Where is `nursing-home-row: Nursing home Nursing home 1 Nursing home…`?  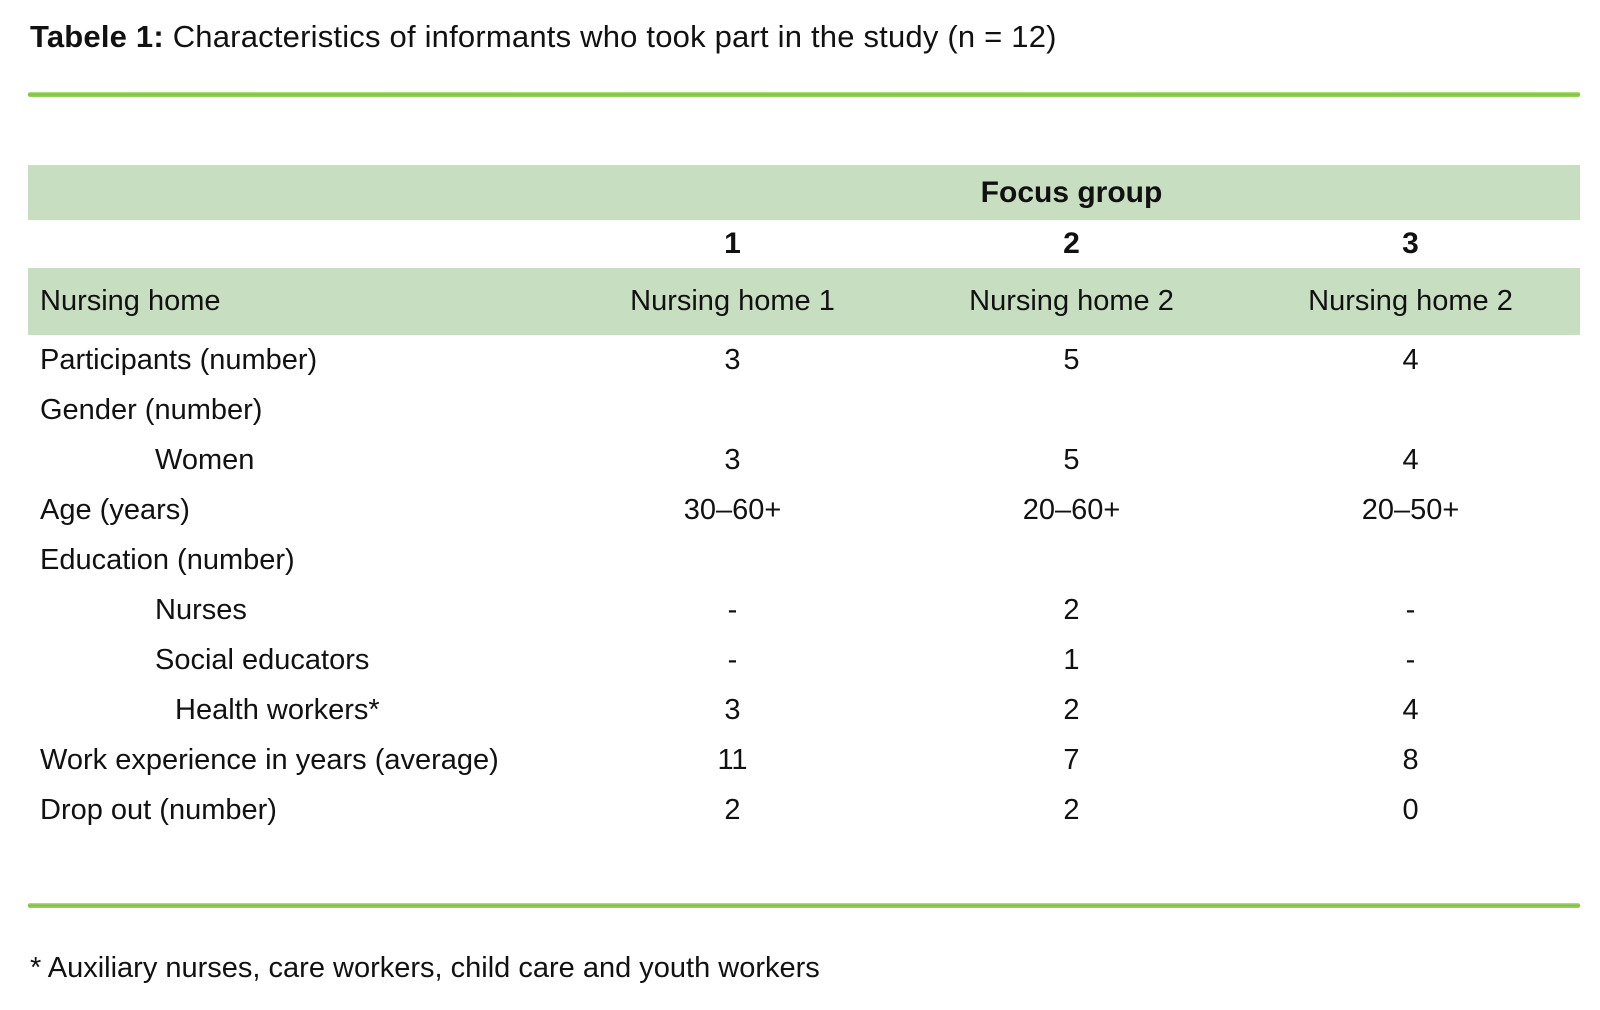
nursing-home-row: Nursing home Nursing home 1 Nursing home… is located at coordinates (804, 301).